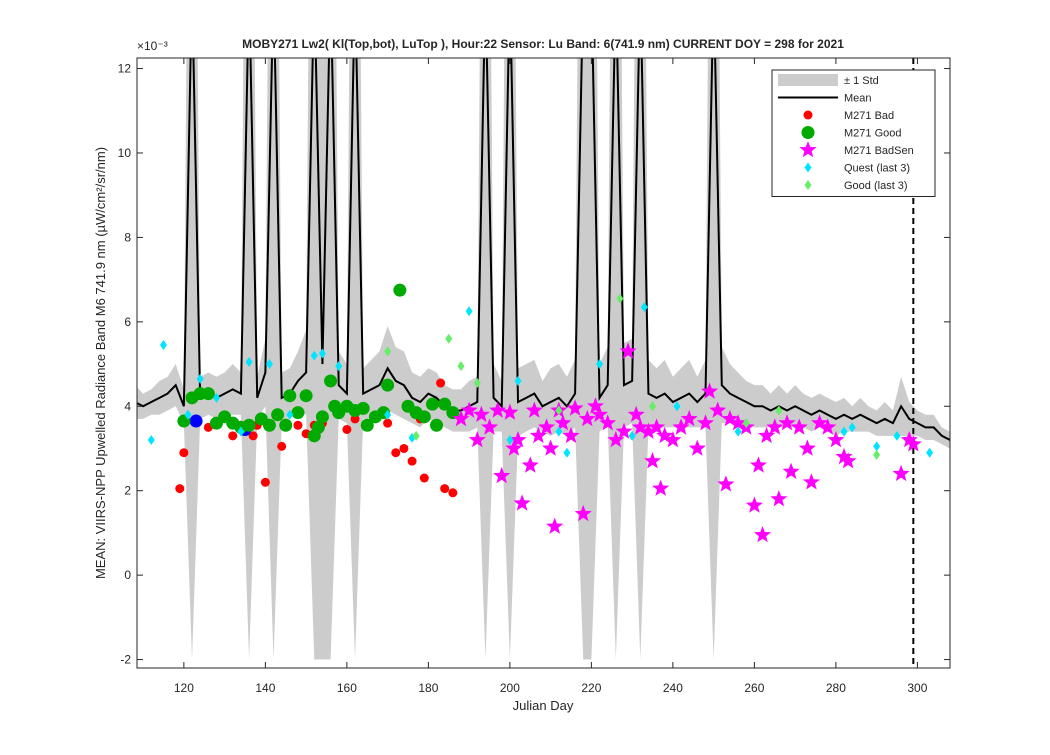  What do you see at coordinates (917, 688) in the screenshot?
I see `x-tick-label: 300` at bounding box center [917, 688].